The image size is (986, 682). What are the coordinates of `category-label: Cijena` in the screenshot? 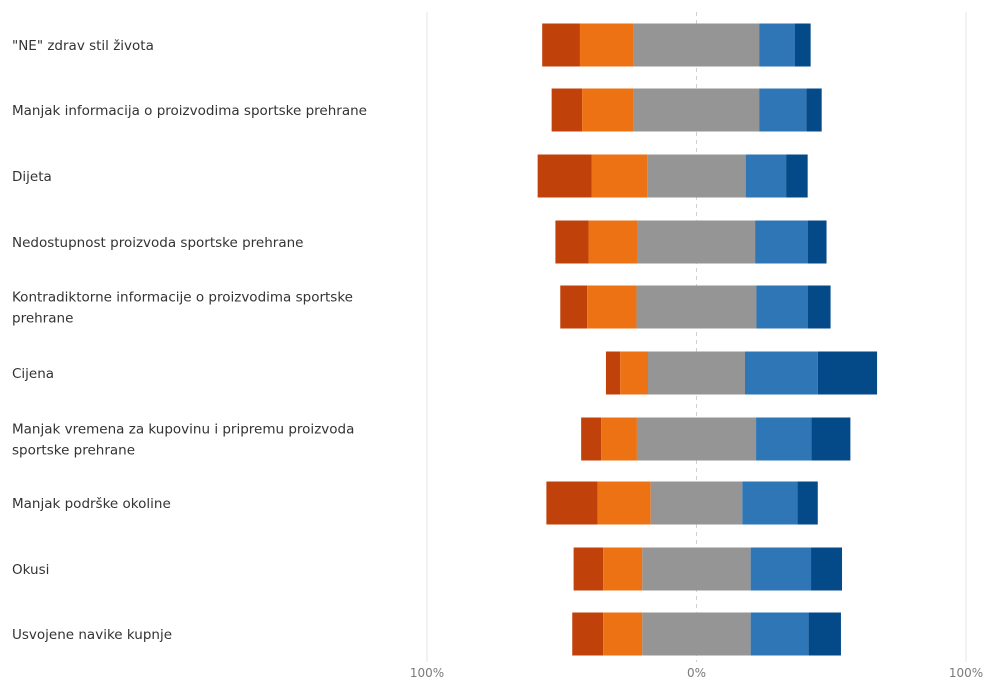 It's located at (33, 374).